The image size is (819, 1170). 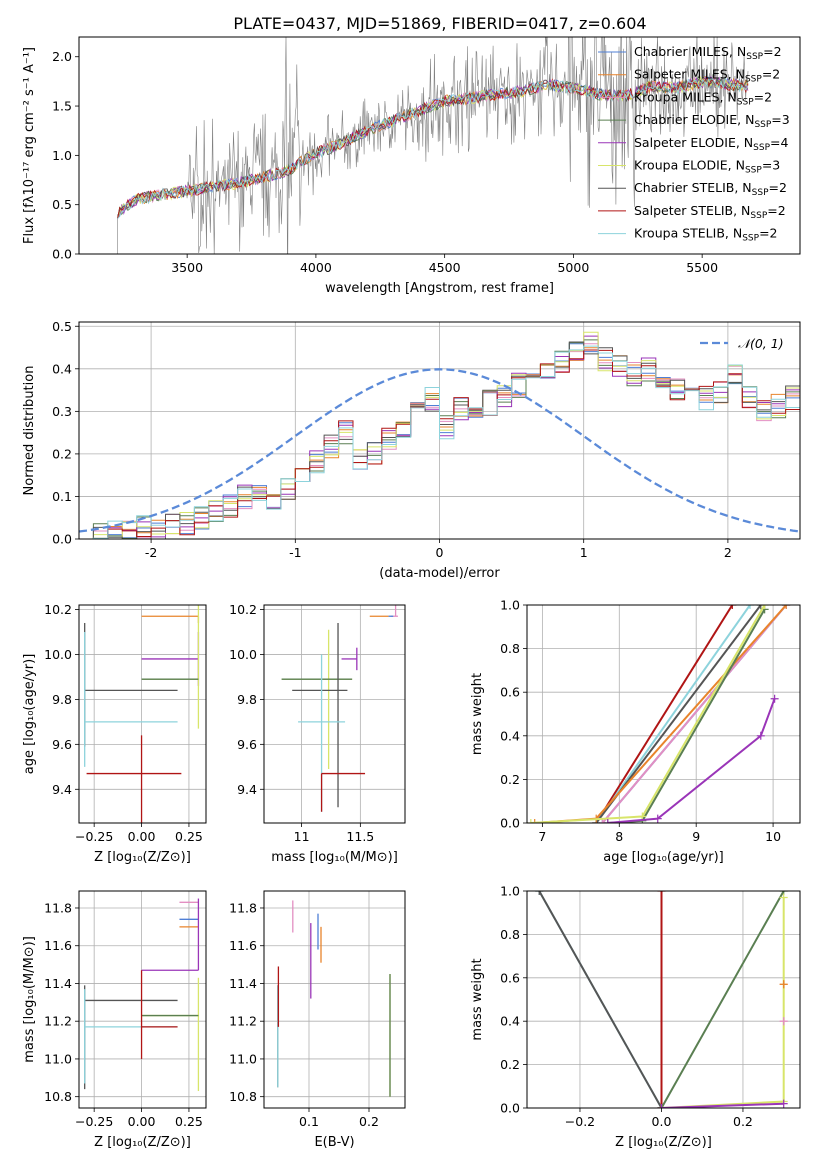 What do you see at coordinates (62, 106) in the screenshot?
I see `y-tick-label: 1.5` at bounding box center [62, 106].